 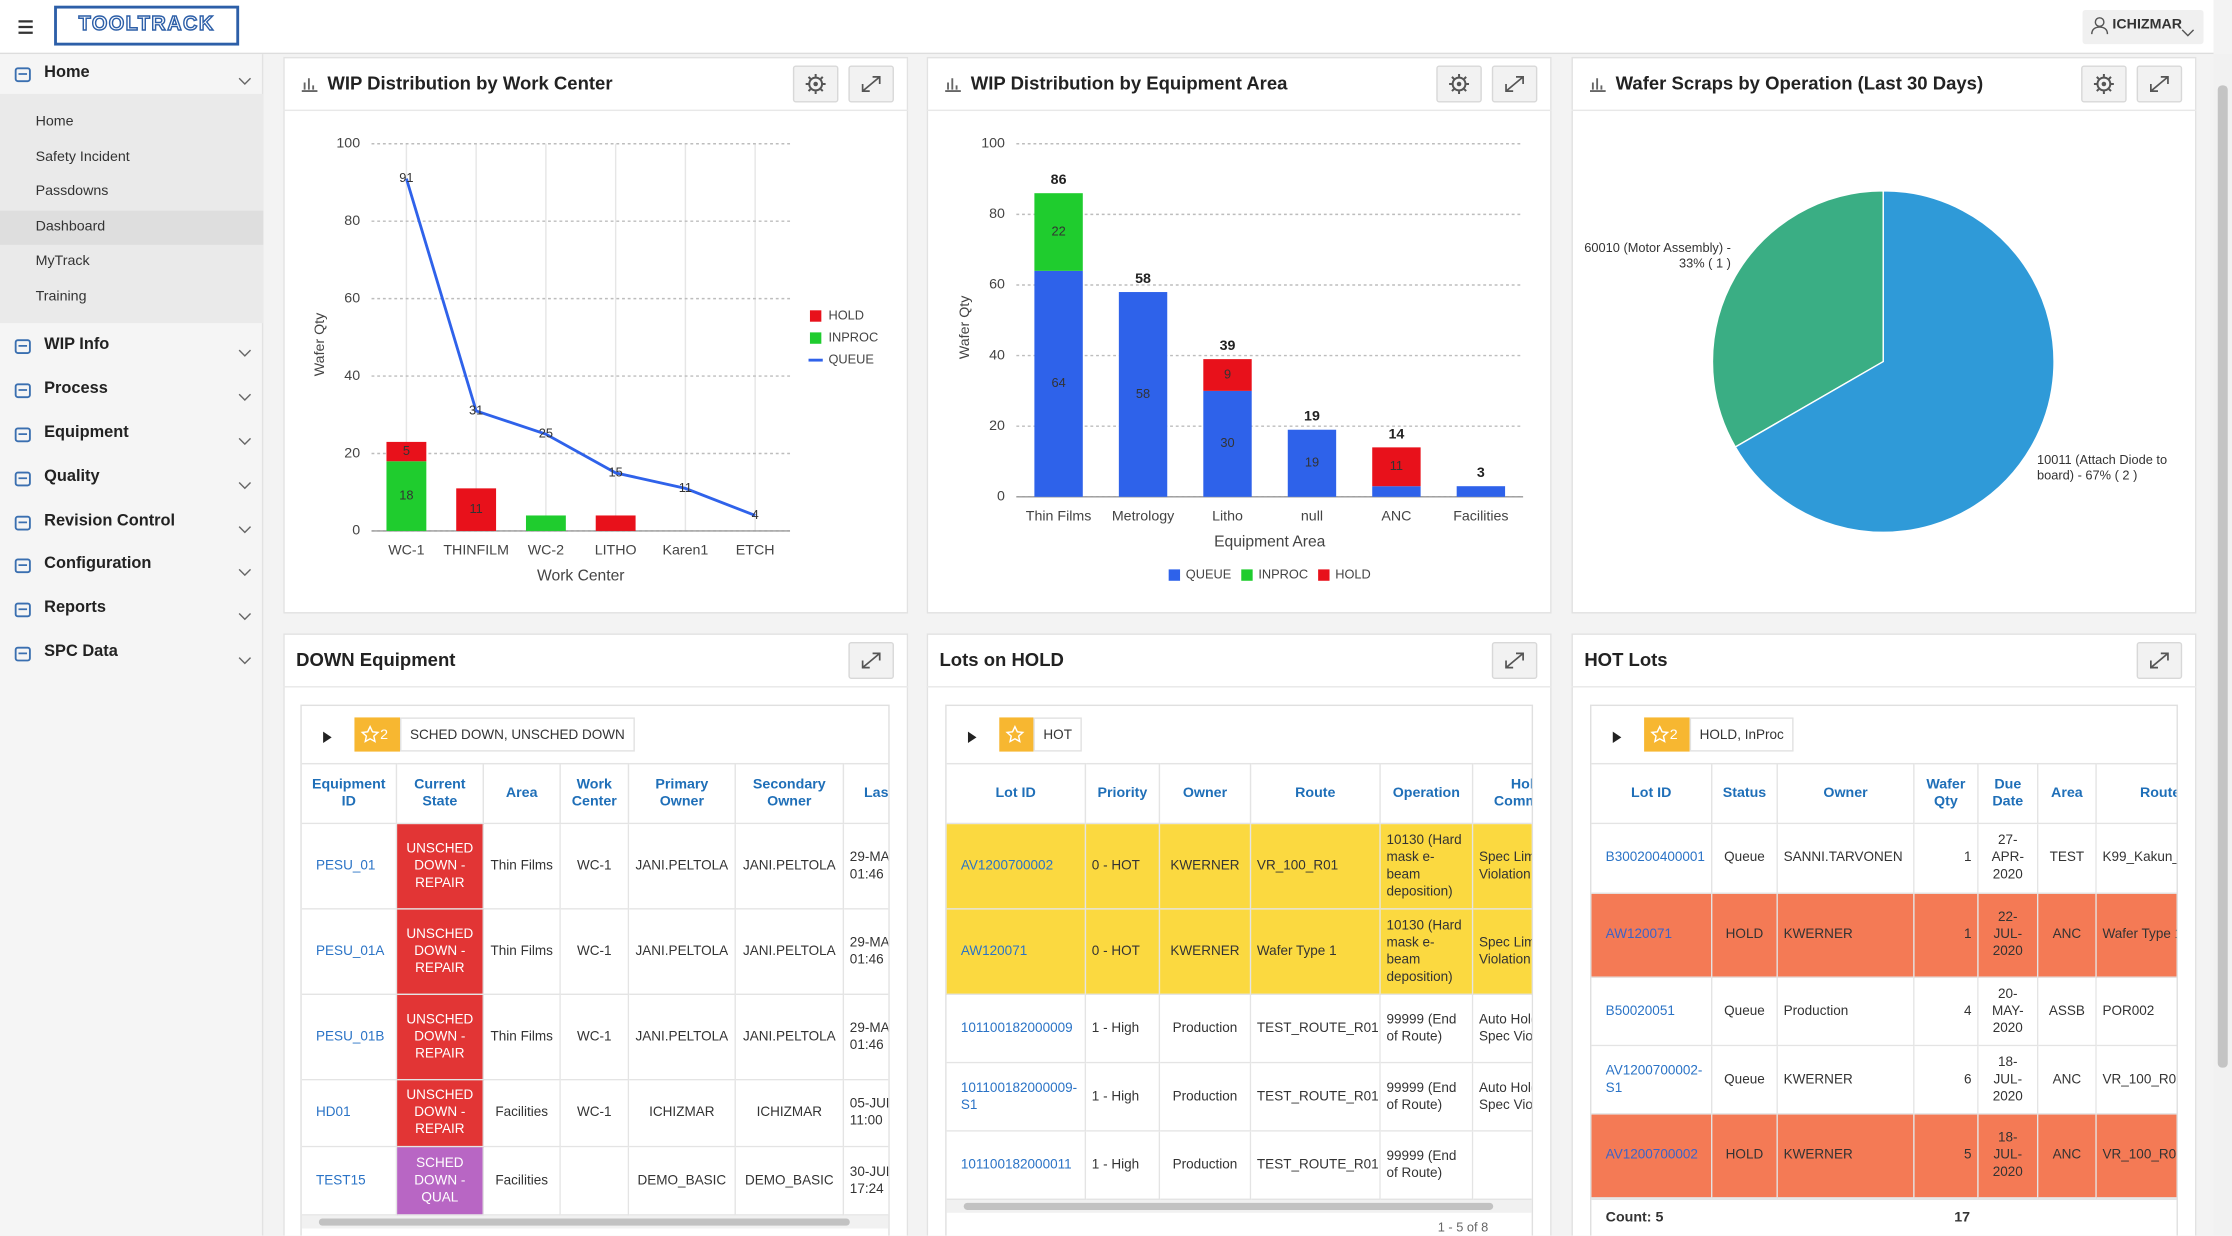 I want to click on table-cell: 1, so click(x=1946, y=859).